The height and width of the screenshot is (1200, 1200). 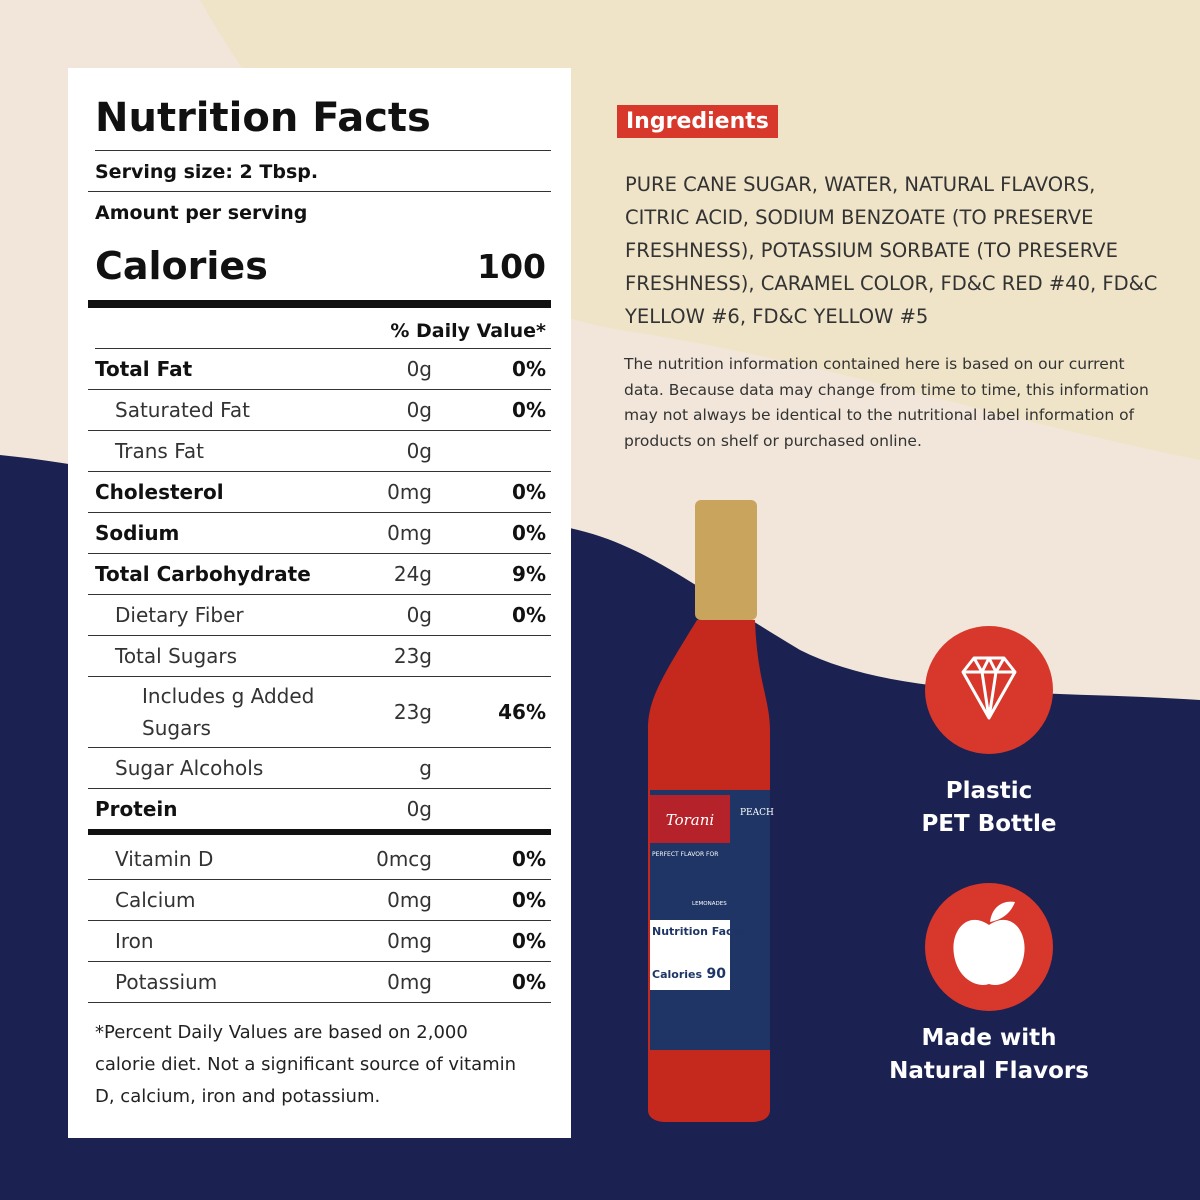 I want to click on bottle-brand: Torani, so click(x=690, y=820).